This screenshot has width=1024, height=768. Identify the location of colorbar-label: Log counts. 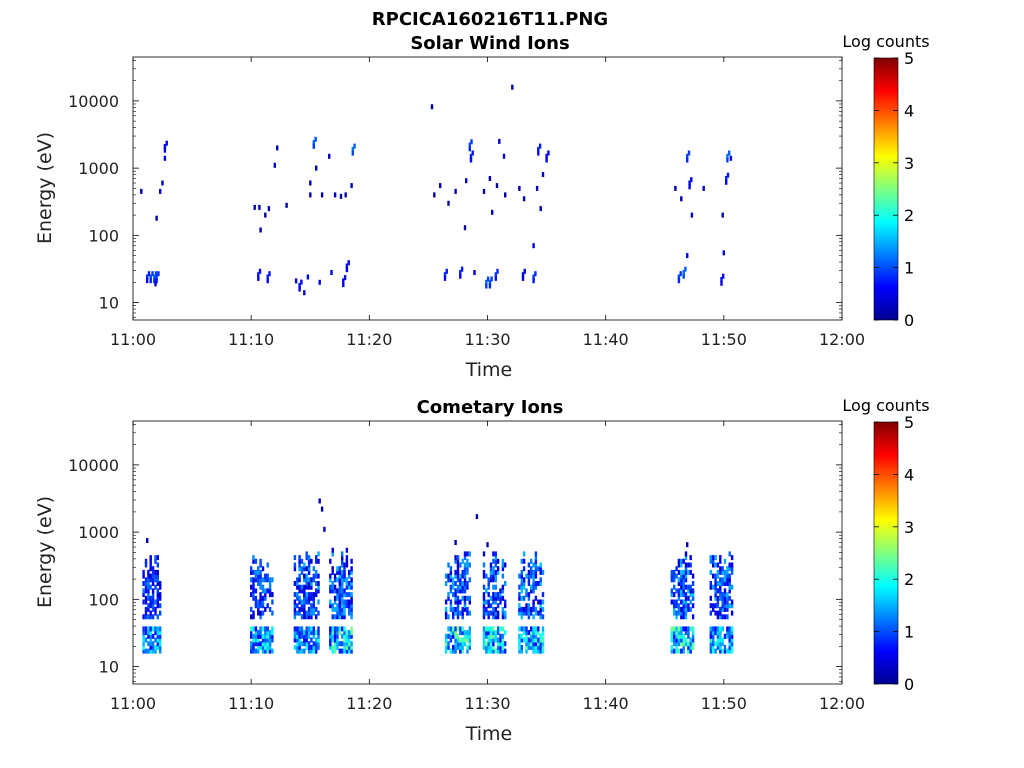
(885, 405).